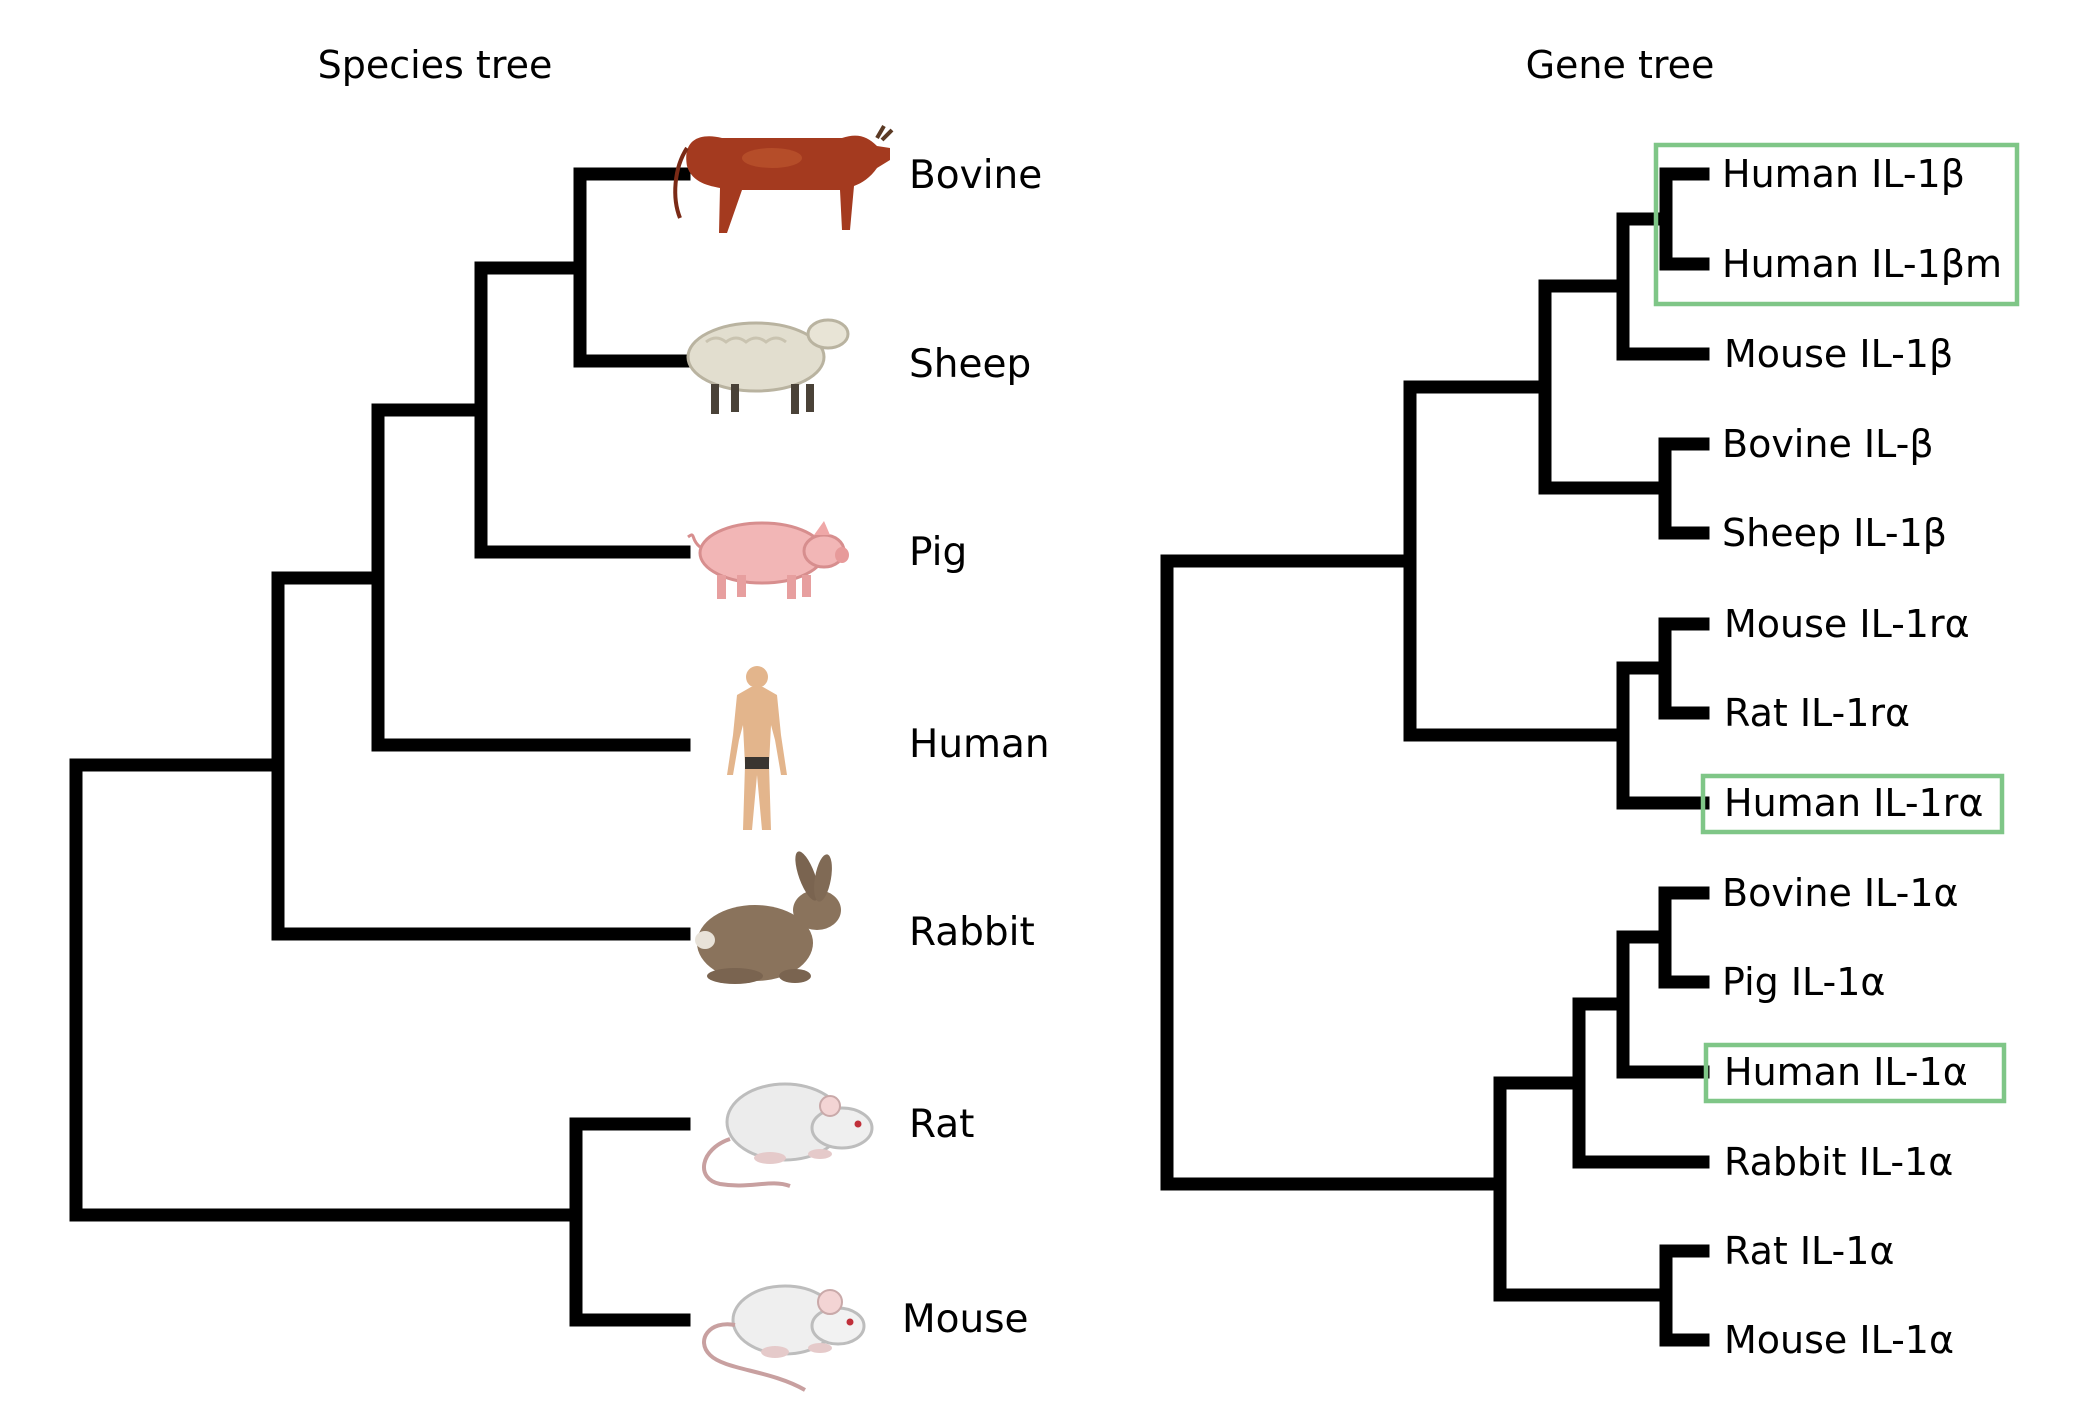 This screenshot has width=2079, height=1406. What do you see at coordinates (1620, 65) in the screenshot?
I see `gene-tree-title: Gene tree` at bounding box center [1620, 65].